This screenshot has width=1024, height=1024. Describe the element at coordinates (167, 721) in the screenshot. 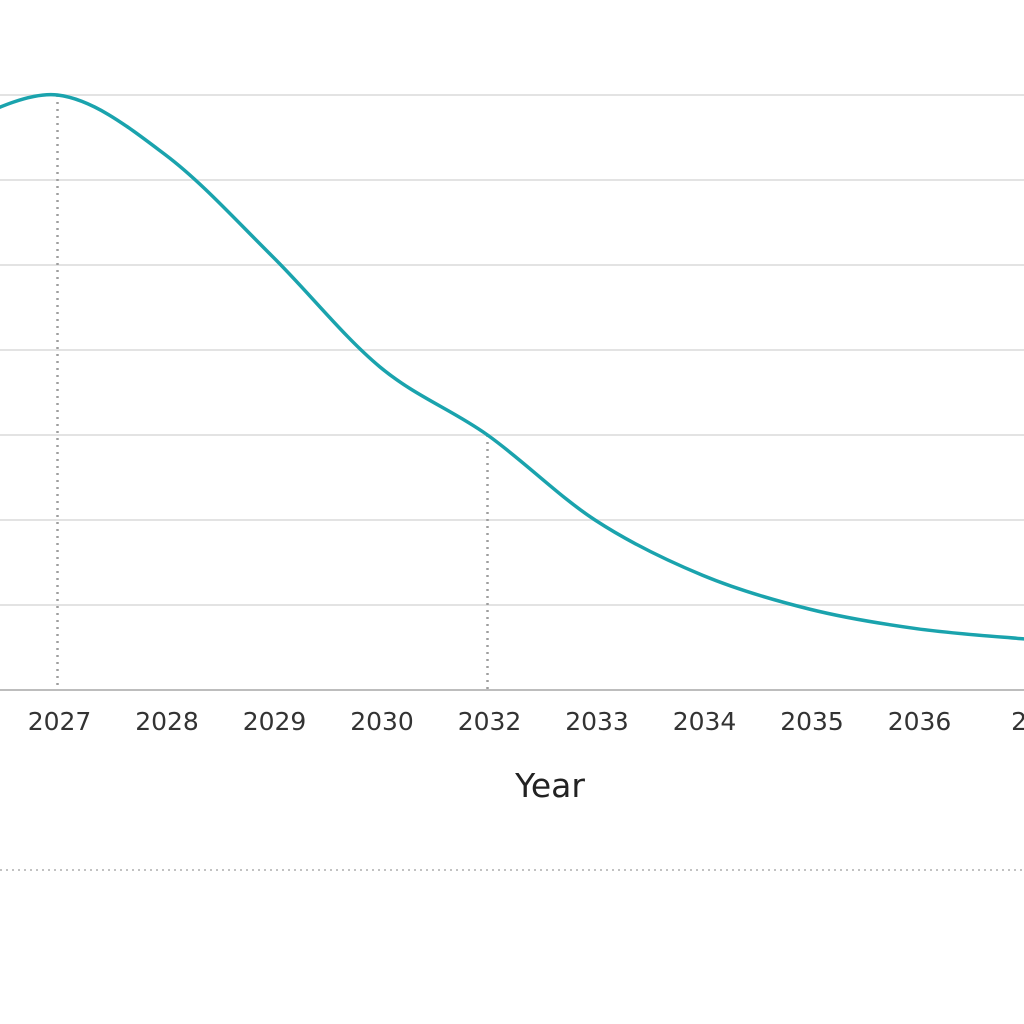

I see `x-tick-label: 2028` at that location.